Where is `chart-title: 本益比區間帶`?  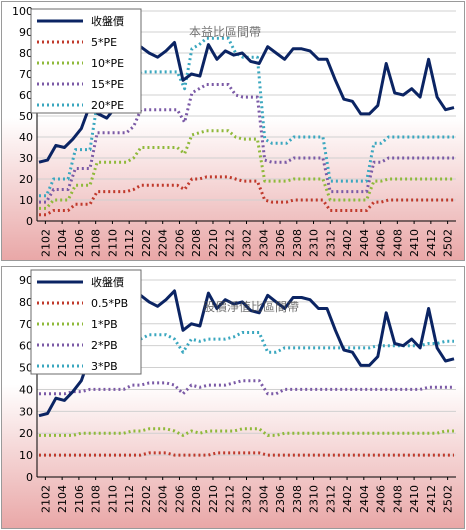 chart-title: 本益比區間帶 is located at coordinates (225, 32).